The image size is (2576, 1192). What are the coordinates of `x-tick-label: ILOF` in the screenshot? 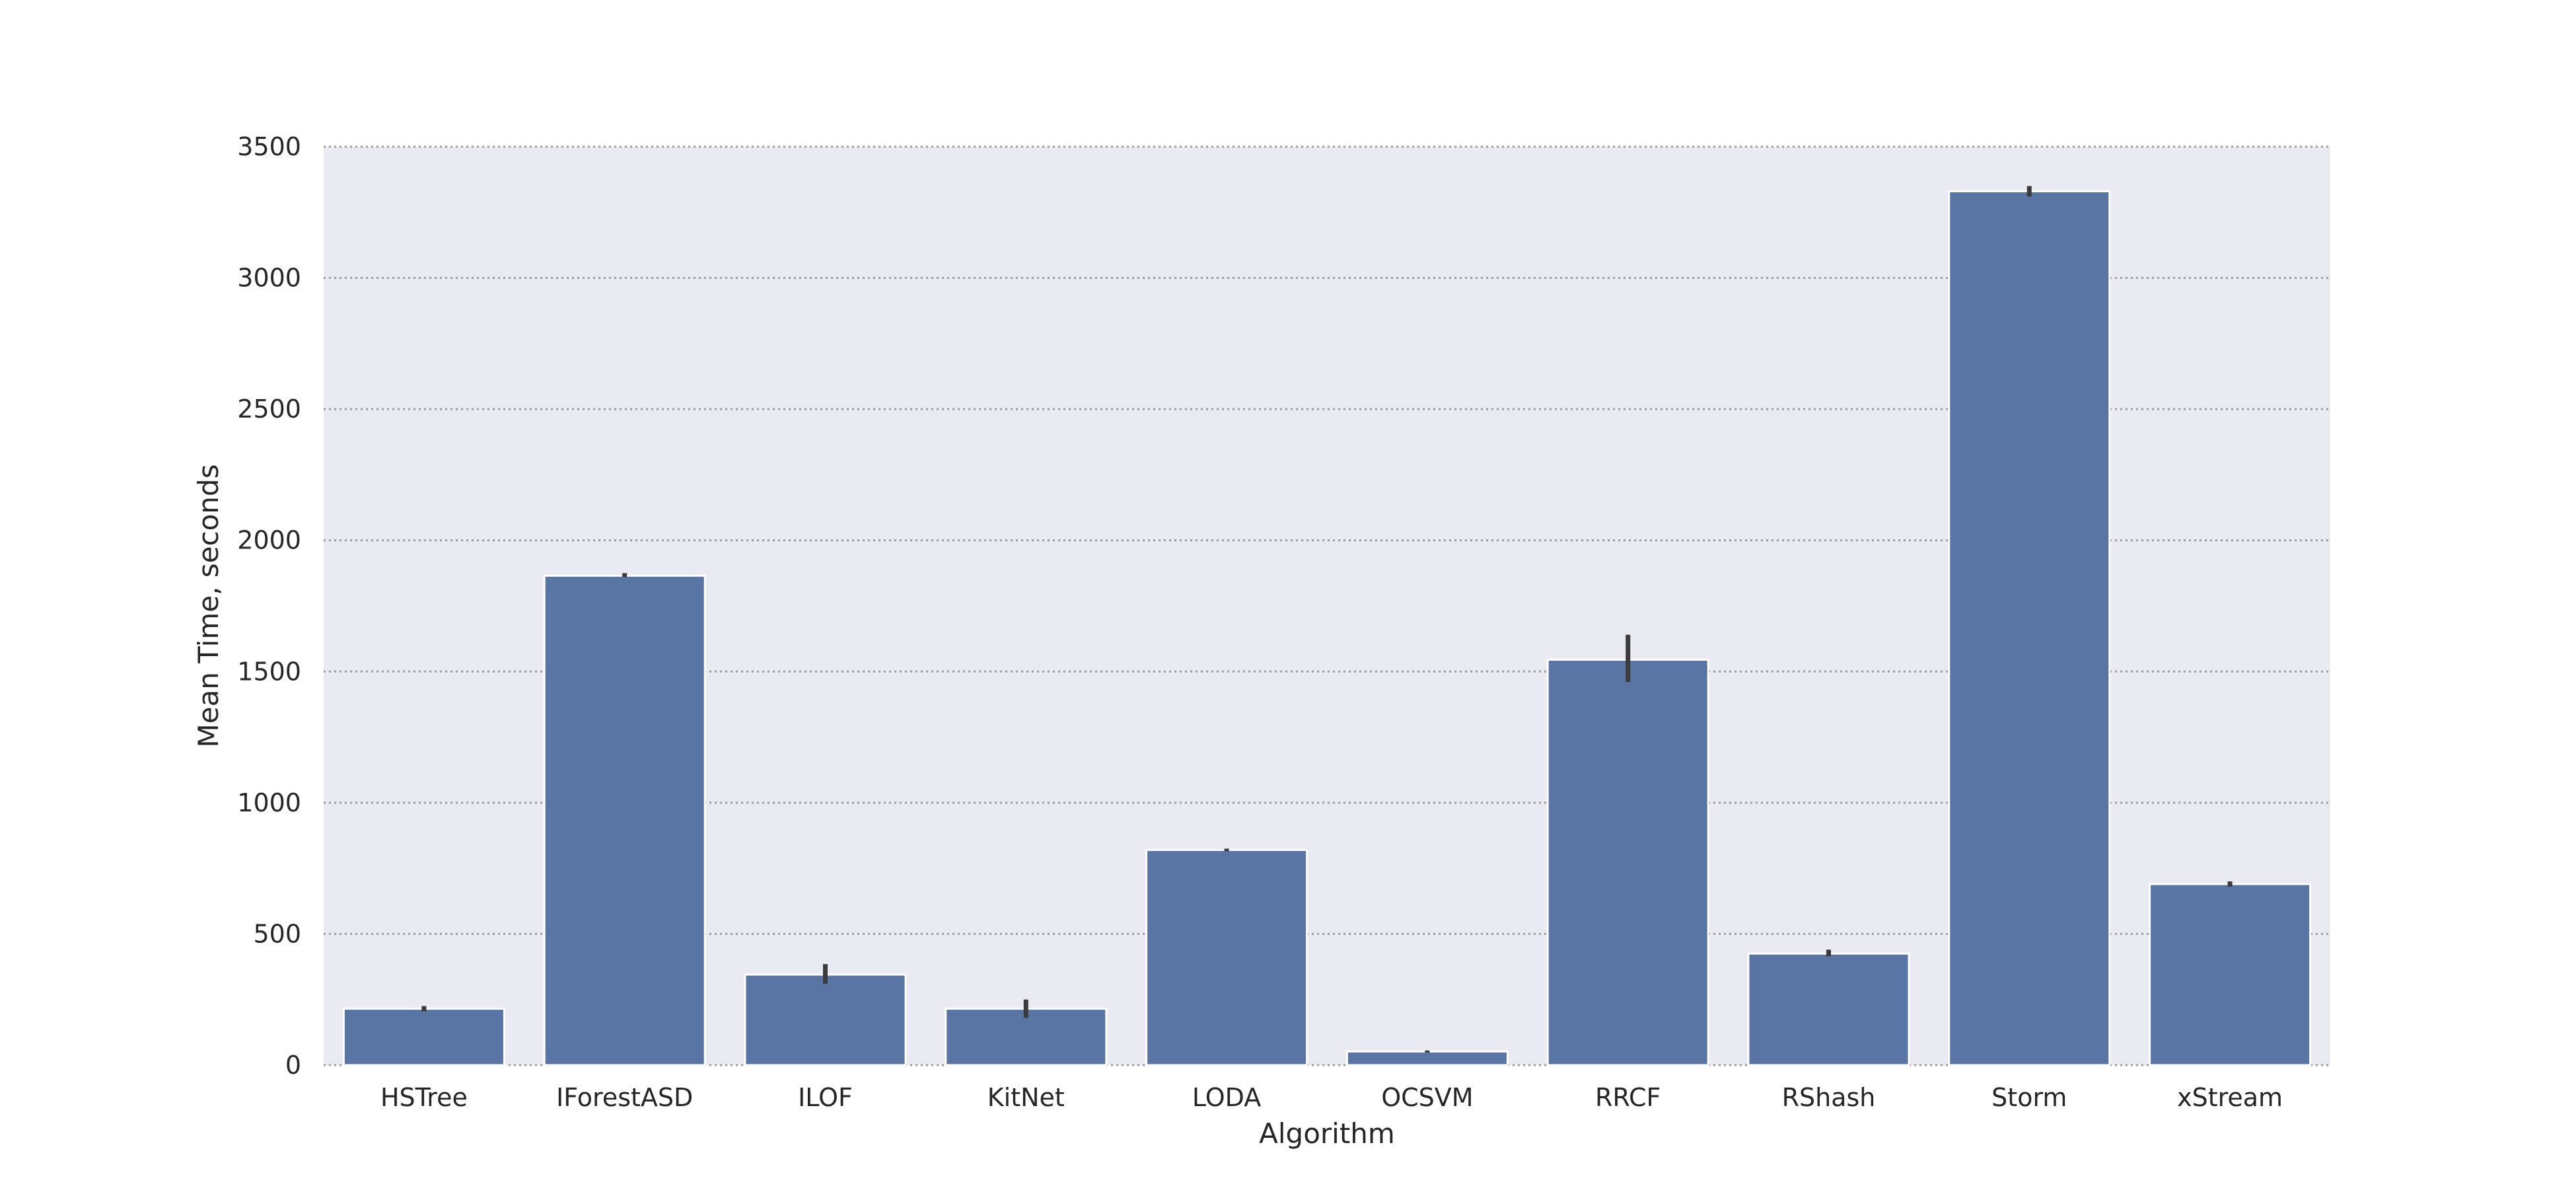 It's located at (826, 1097).